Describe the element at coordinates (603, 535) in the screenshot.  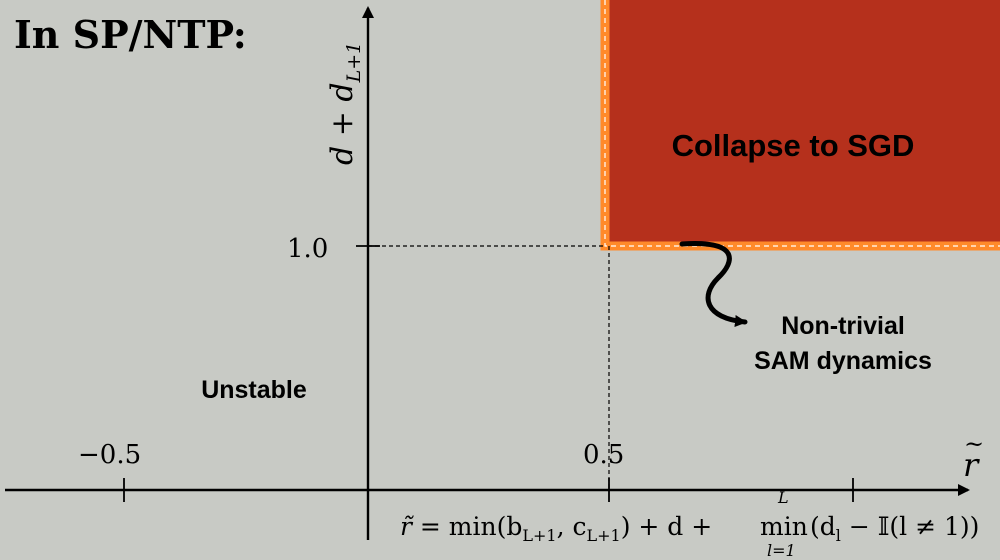
I see `formula-c-sub: L+1` at that location.